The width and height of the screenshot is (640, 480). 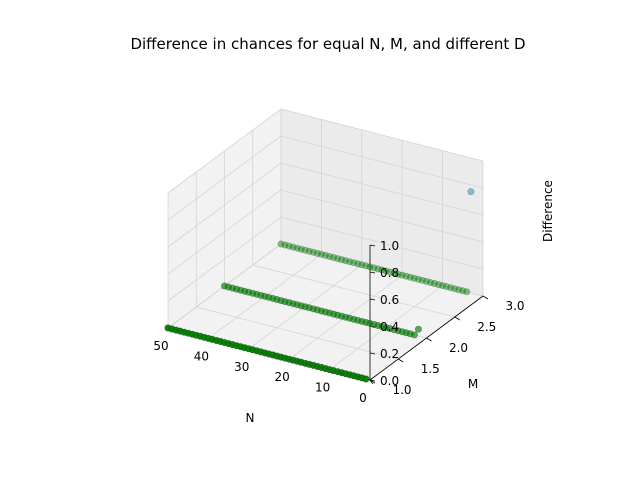 I want to click on x-tick-label: 0, so click(x=363, y=398).